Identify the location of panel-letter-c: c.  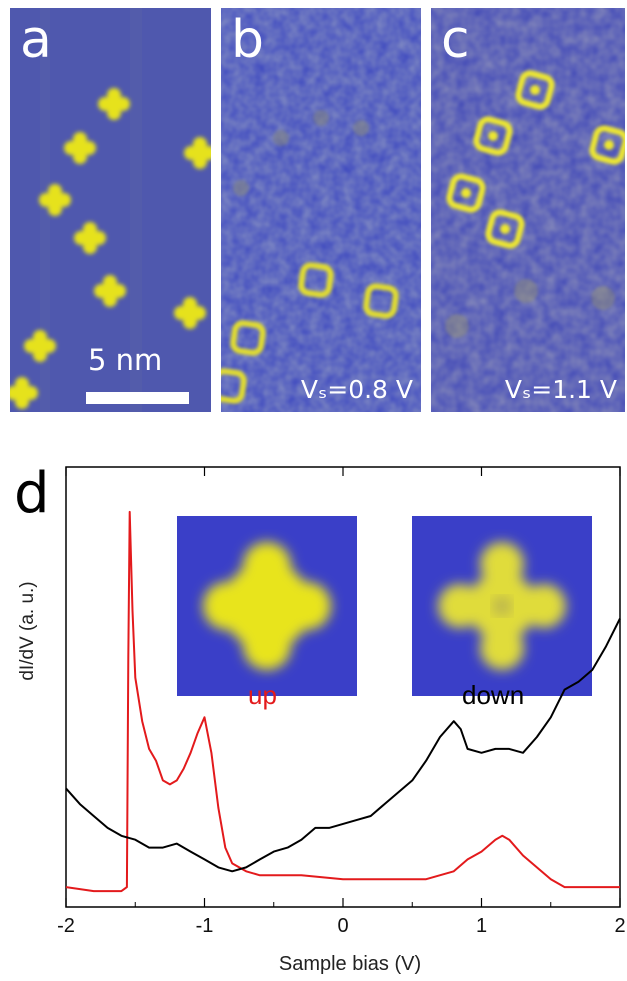
(455, 40).